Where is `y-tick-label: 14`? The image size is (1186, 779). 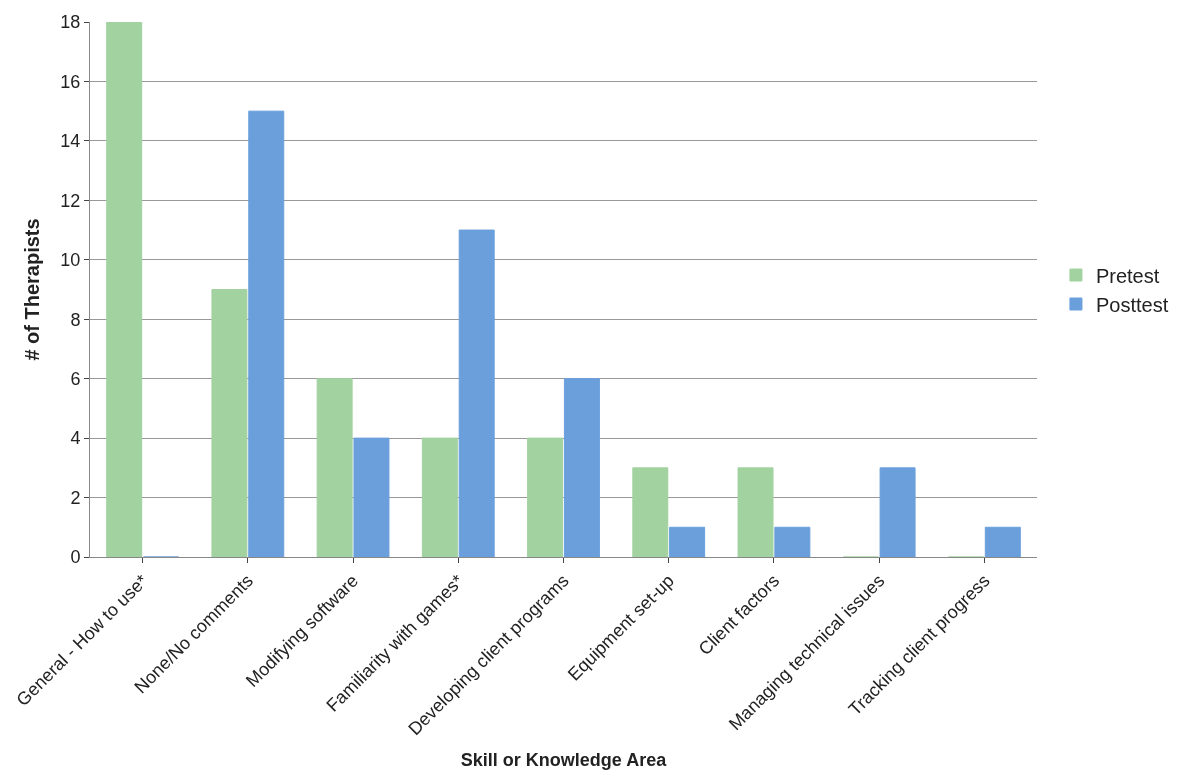 y-tick-label: 14 is located at coordinates (70, 141).